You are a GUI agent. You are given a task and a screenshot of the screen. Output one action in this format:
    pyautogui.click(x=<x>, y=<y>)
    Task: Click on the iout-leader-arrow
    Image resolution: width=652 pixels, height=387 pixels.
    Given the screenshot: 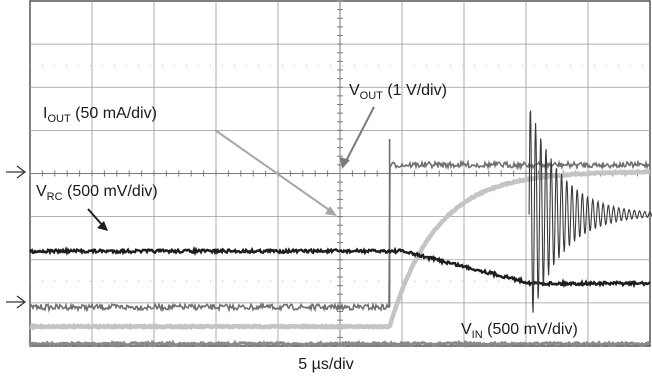 What is the action you would take?
    pyautogui.click(x=275, y=172)
    